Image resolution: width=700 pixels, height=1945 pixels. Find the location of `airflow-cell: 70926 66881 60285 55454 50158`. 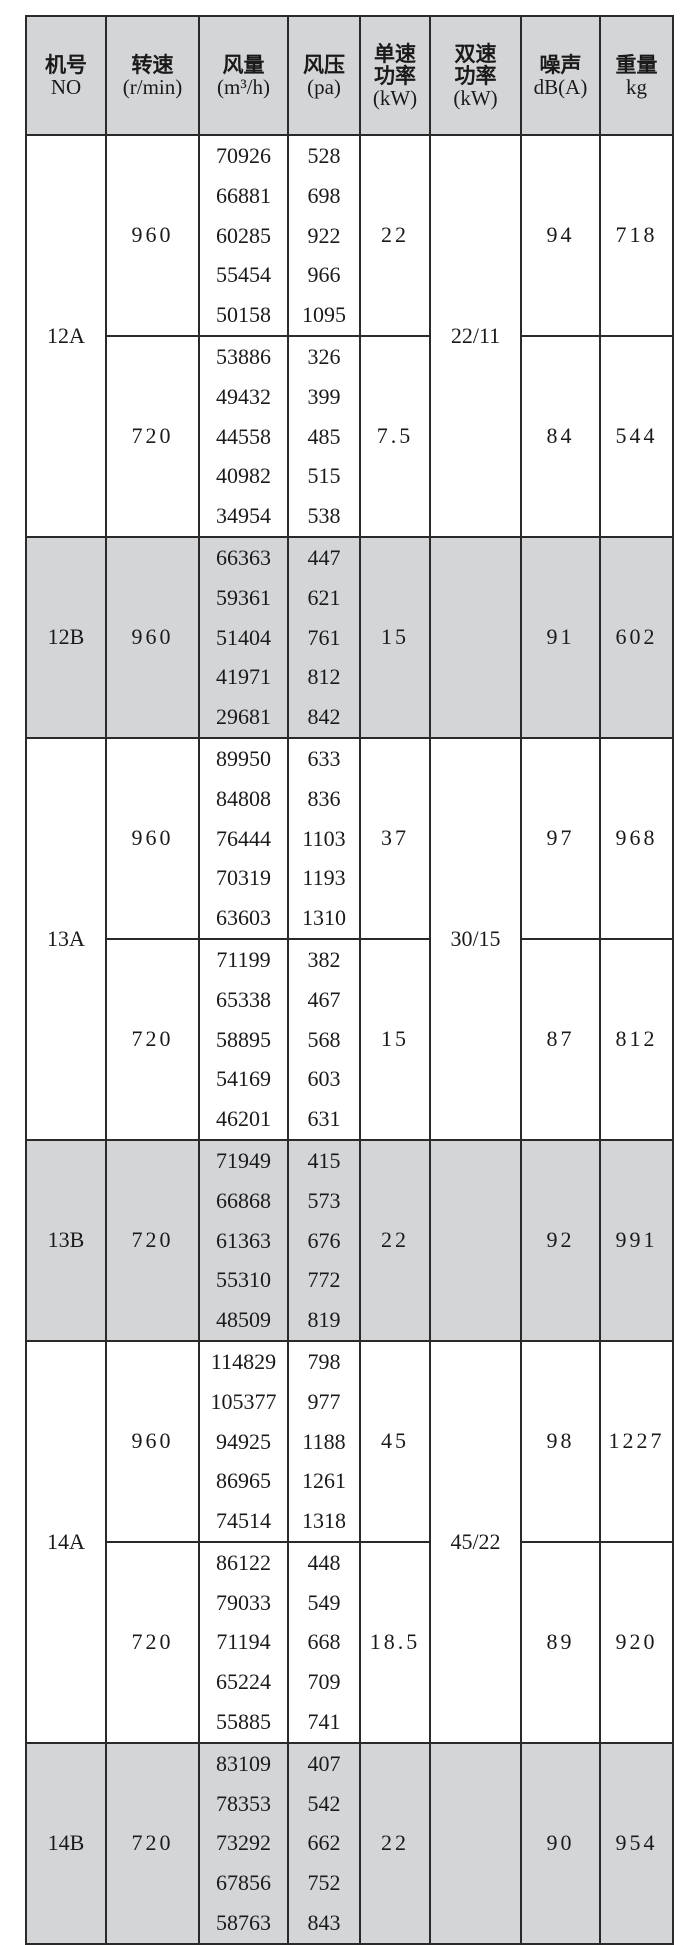

airflow-cell: 70926 66881 60285 55454 50158 is located at coordinates (243, 235).